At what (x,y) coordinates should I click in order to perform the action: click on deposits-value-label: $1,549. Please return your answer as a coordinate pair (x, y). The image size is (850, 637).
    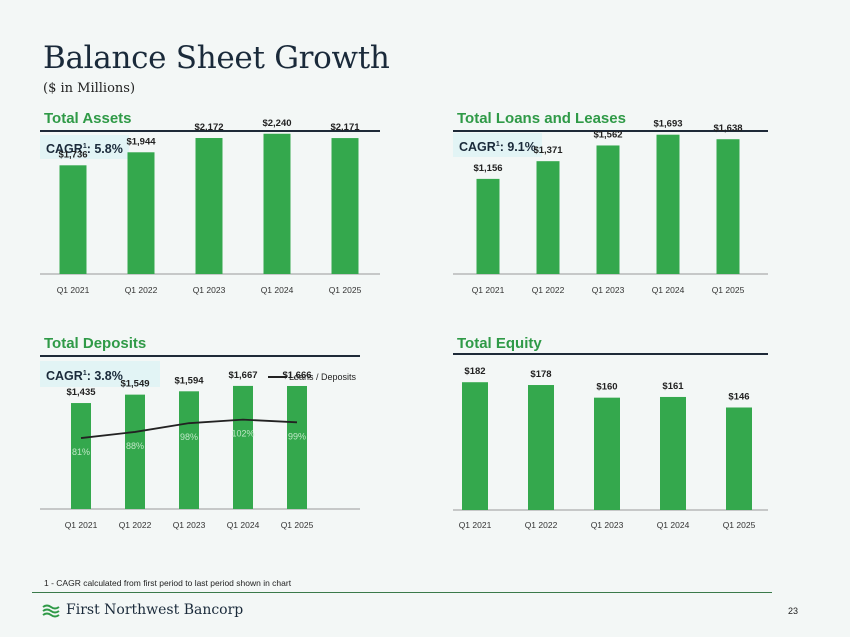
    Looking at the image, I should click on (134, 384).